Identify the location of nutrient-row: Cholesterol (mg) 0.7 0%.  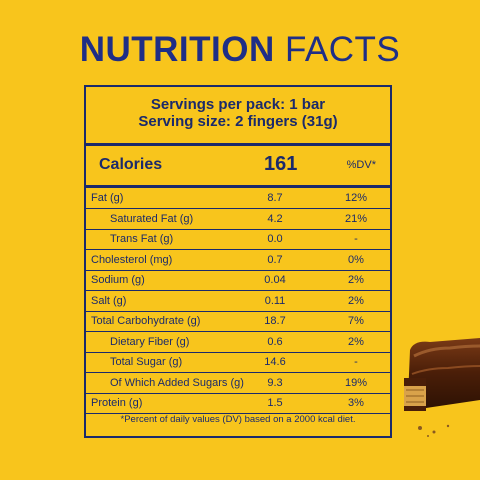
(238, 260).